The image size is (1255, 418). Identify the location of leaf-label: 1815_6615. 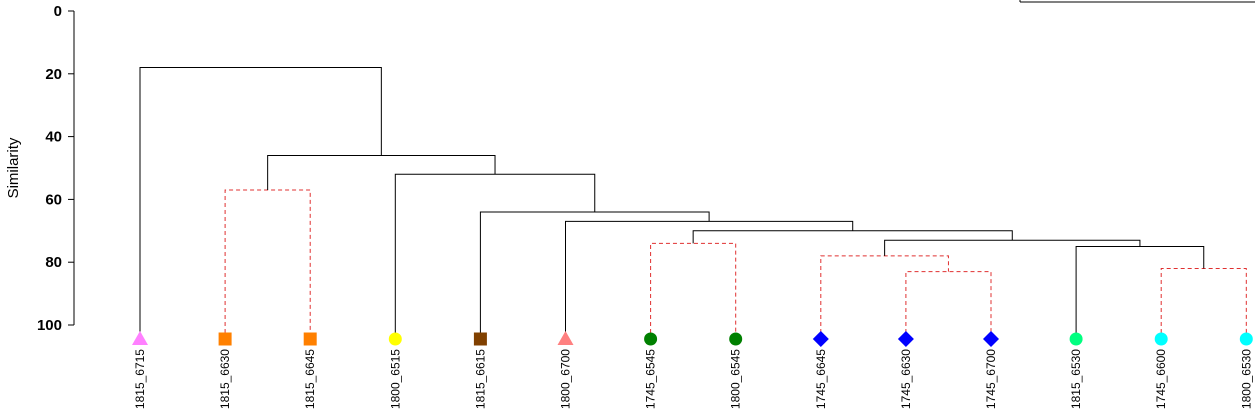
(480, 379).